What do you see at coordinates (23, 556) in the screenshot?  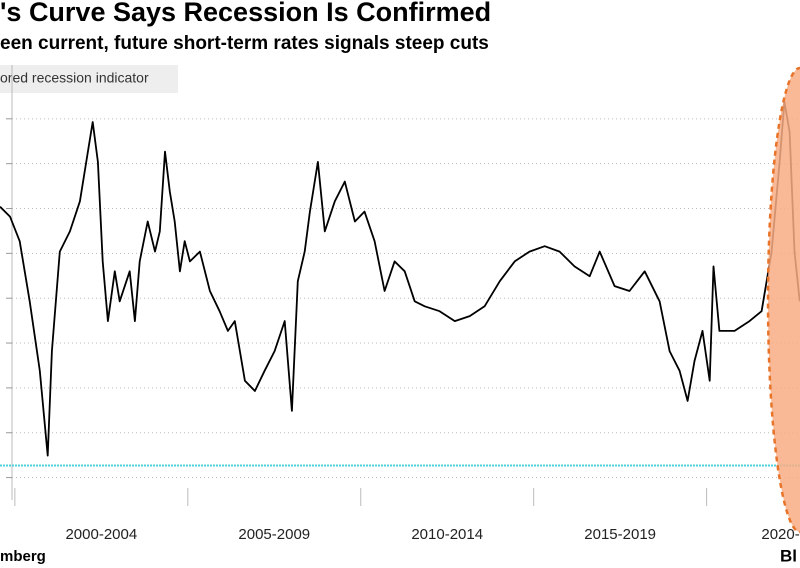 I see `source: mberg` at bounding box center [23, 556].